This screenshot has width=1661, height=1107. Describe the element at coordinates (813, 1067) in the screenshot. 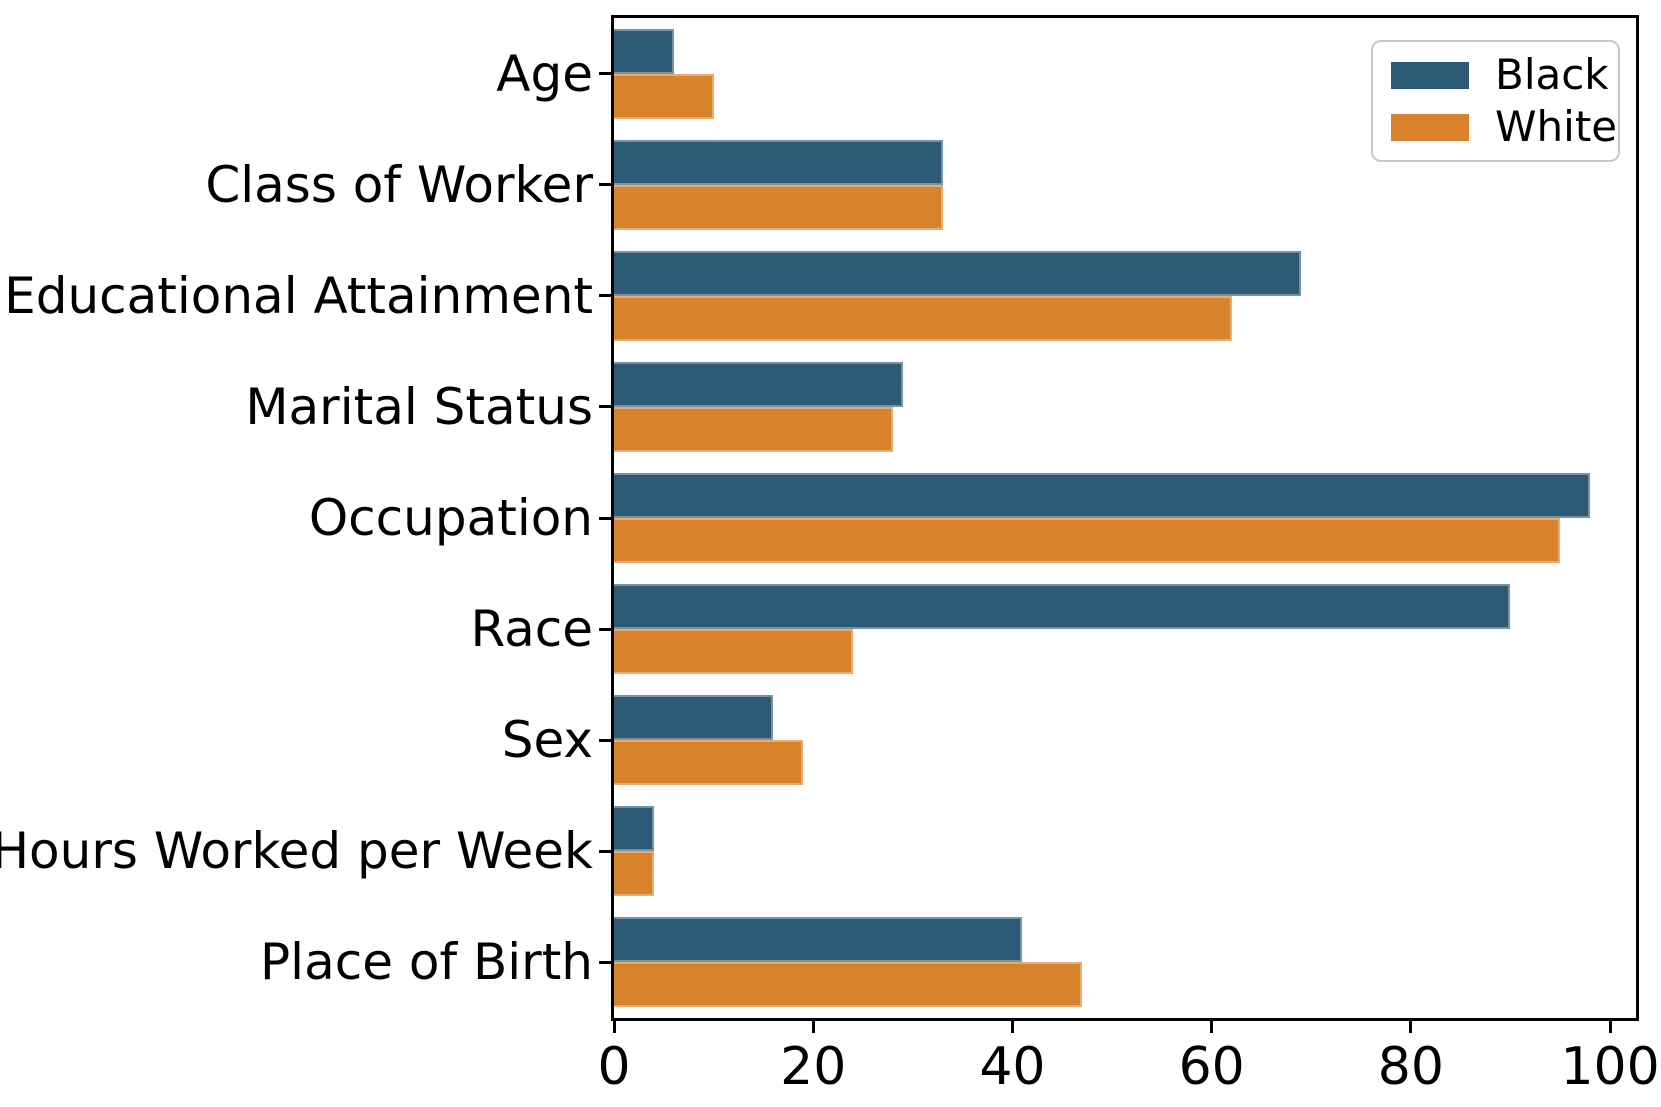

I see `x-tick-label-1: 20` at that location.